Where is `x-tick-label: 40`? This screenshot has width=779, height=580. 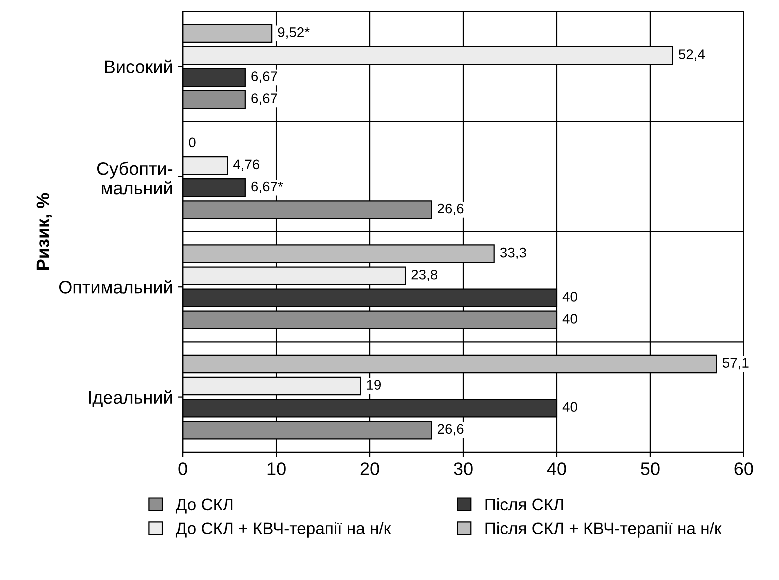
x-tick-label: 40 is located at coordinates (556, 469).